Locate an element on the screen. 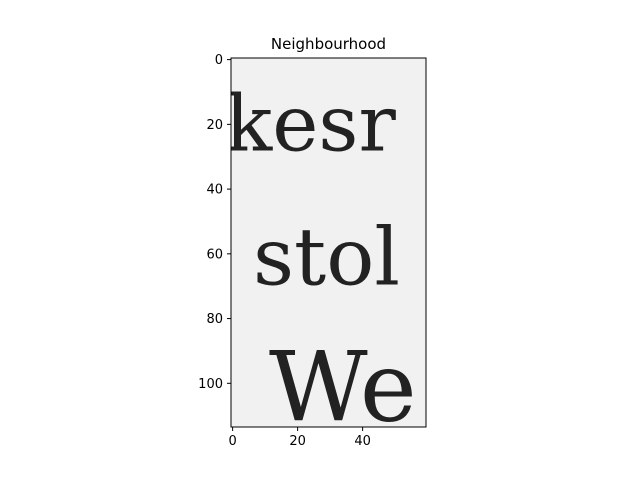 The image size is (640, 480). image-text-line: We is located at coordinates (343, 388).